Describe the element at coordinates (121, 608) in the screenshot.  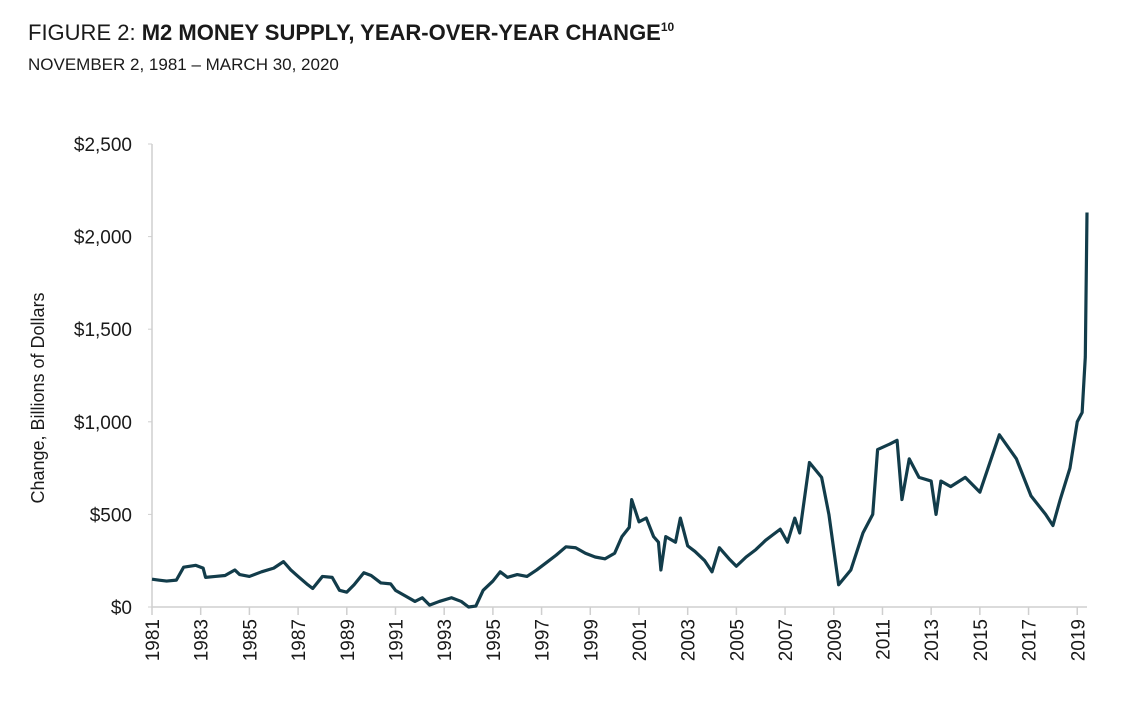
I see `y-tick-label: $0` at that location.